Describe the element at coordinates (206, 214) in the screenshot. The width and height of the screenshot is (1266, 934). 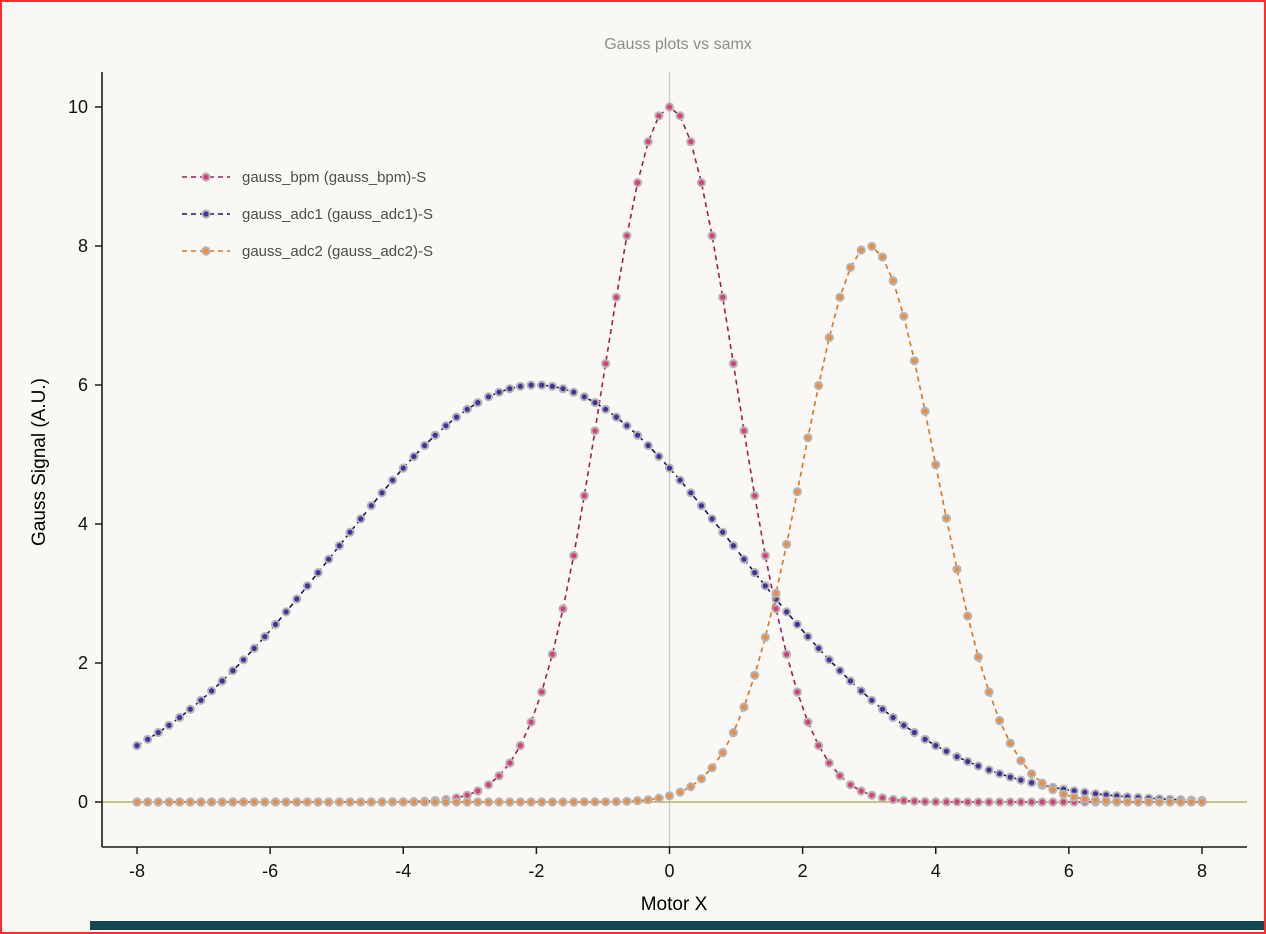
I see `legend-marker-sample` at that location.